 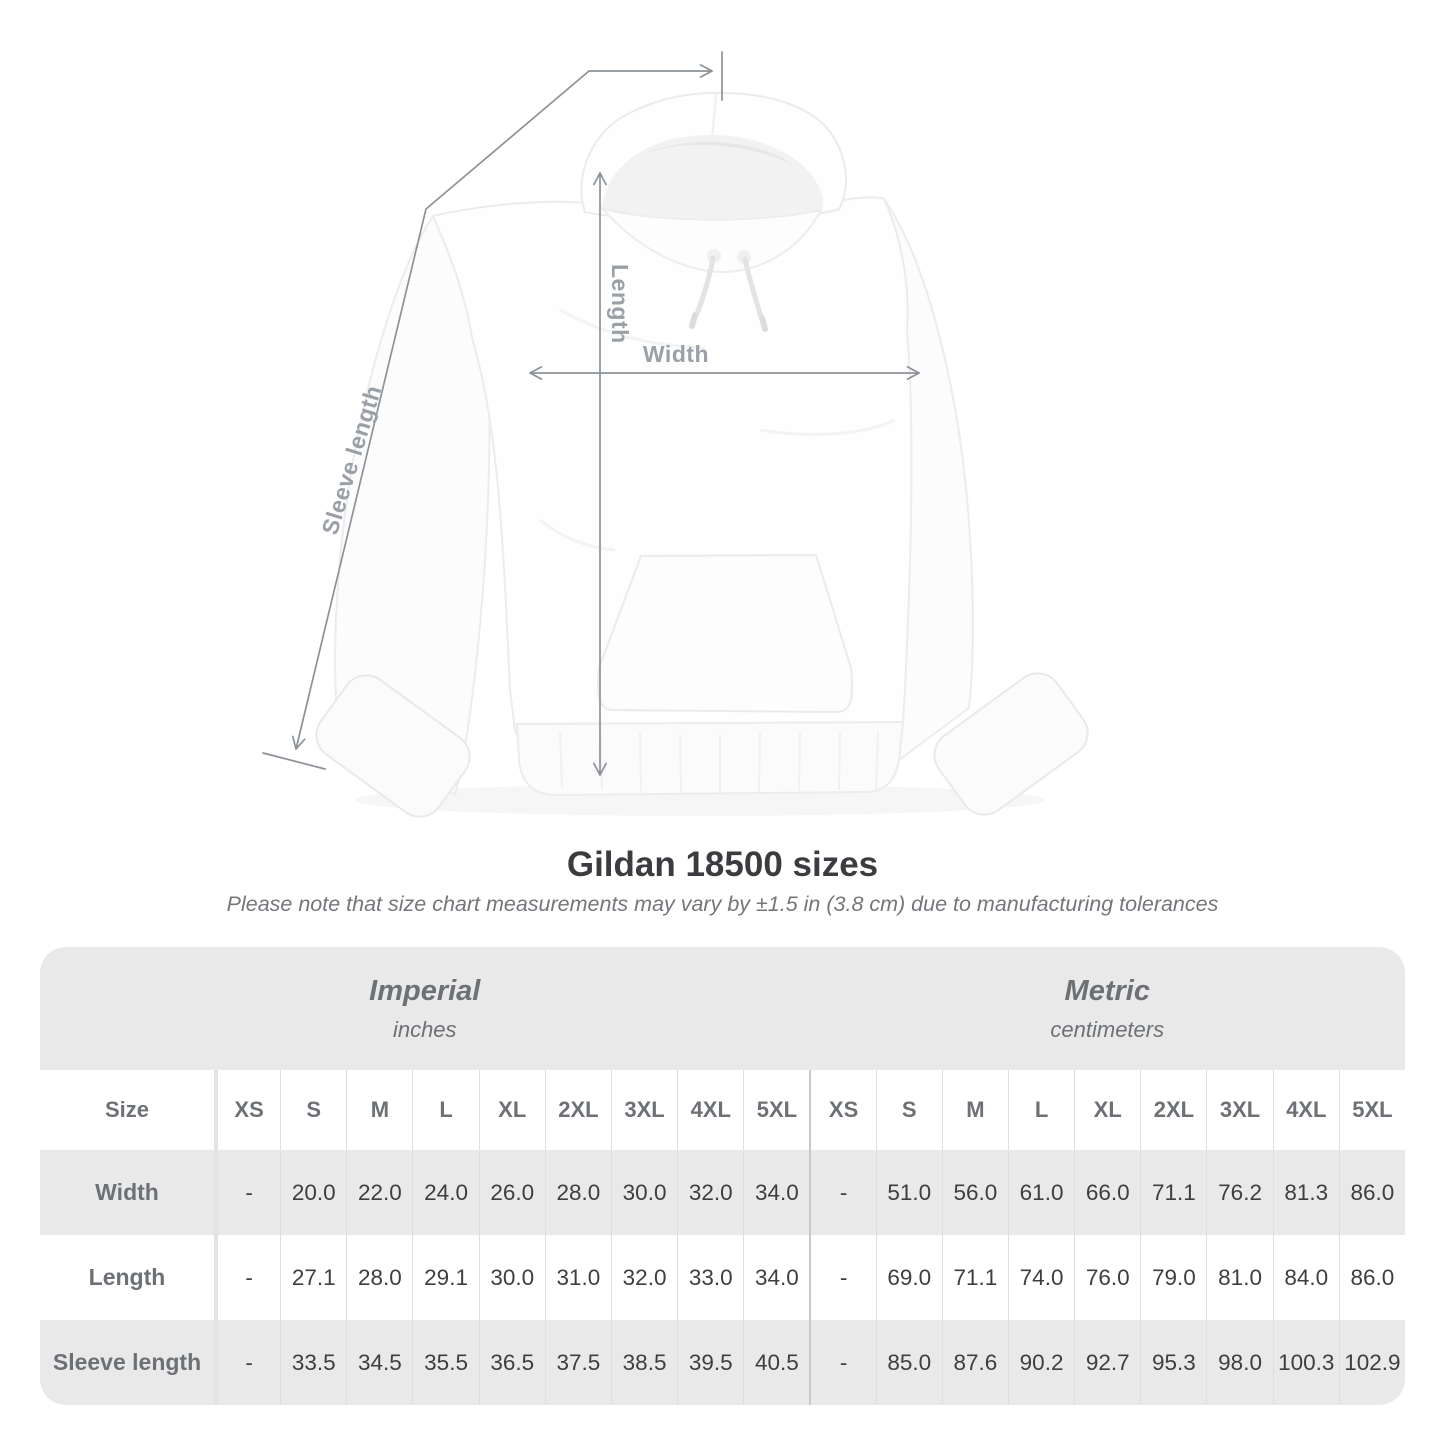 I want to click on table-cell: 76.2, so click(x=1239, y=1192).